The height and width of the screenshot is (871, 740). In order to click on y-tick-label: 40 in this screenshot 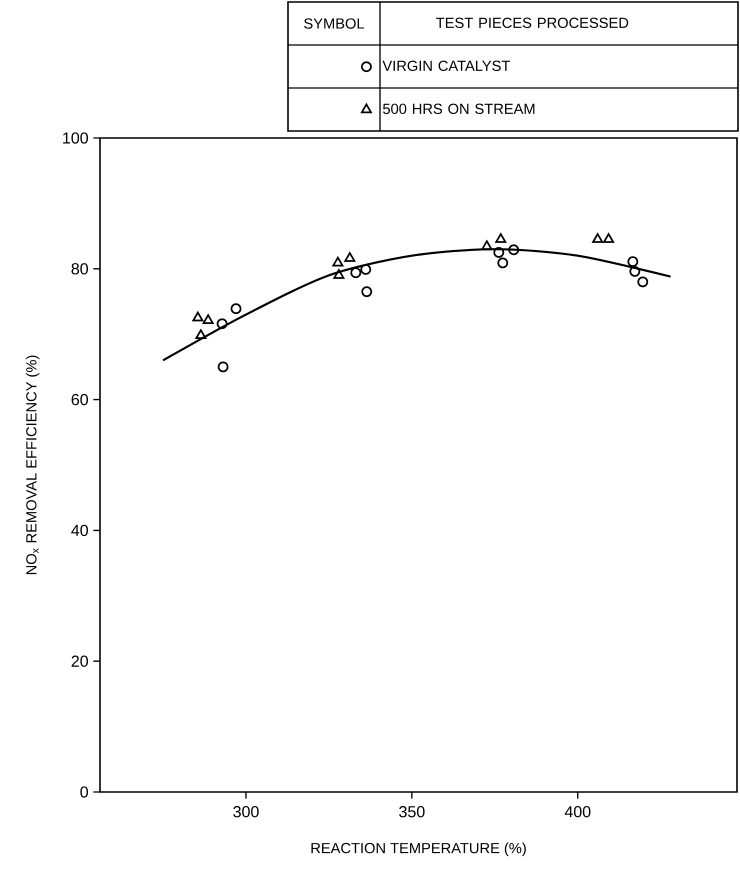, I will do `click(79, 530)`.